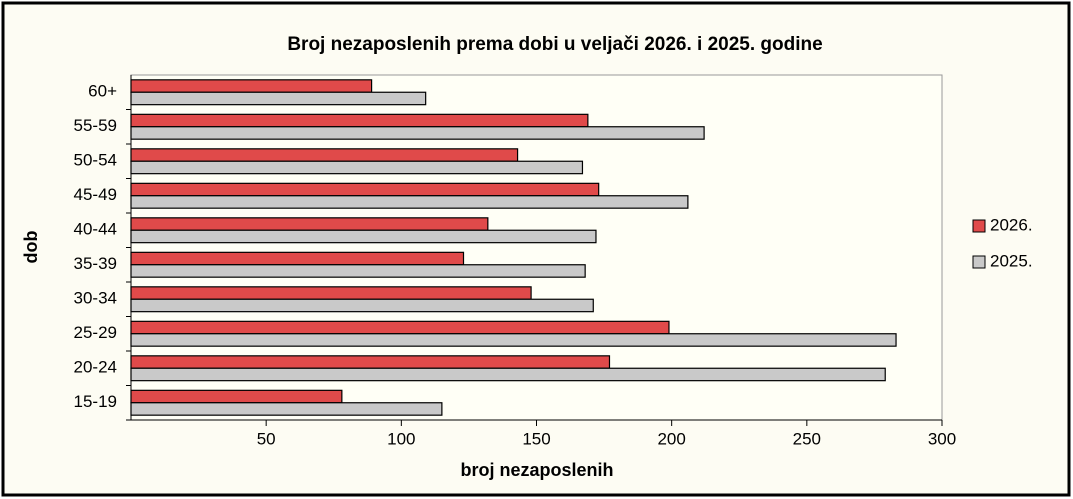 The width and height of the screenshot is (1073, 499). I want to click on x-tick-label: 200, so click(671, 438).